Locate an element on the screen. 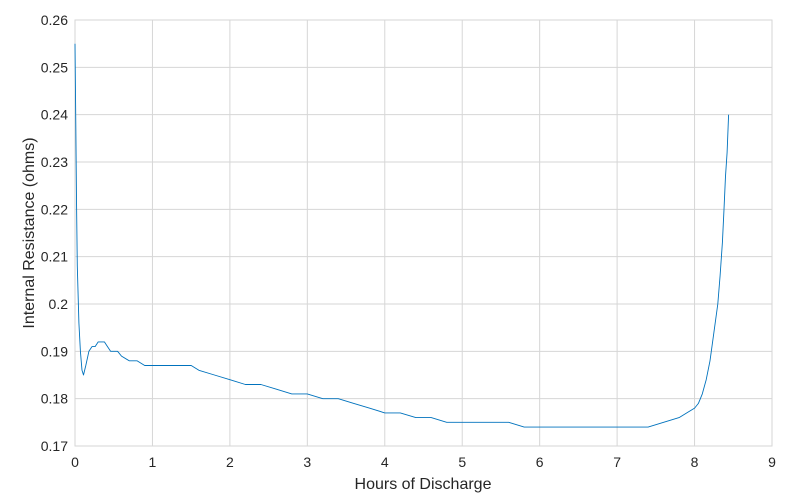 The height and width of the screenshot is (503, 800). y-axis-ticks: 0.17 0.18 0.19 0.2 0.21 0.22 0.23 0.24 0.25 0.26 is located at coordinates (54, 233).